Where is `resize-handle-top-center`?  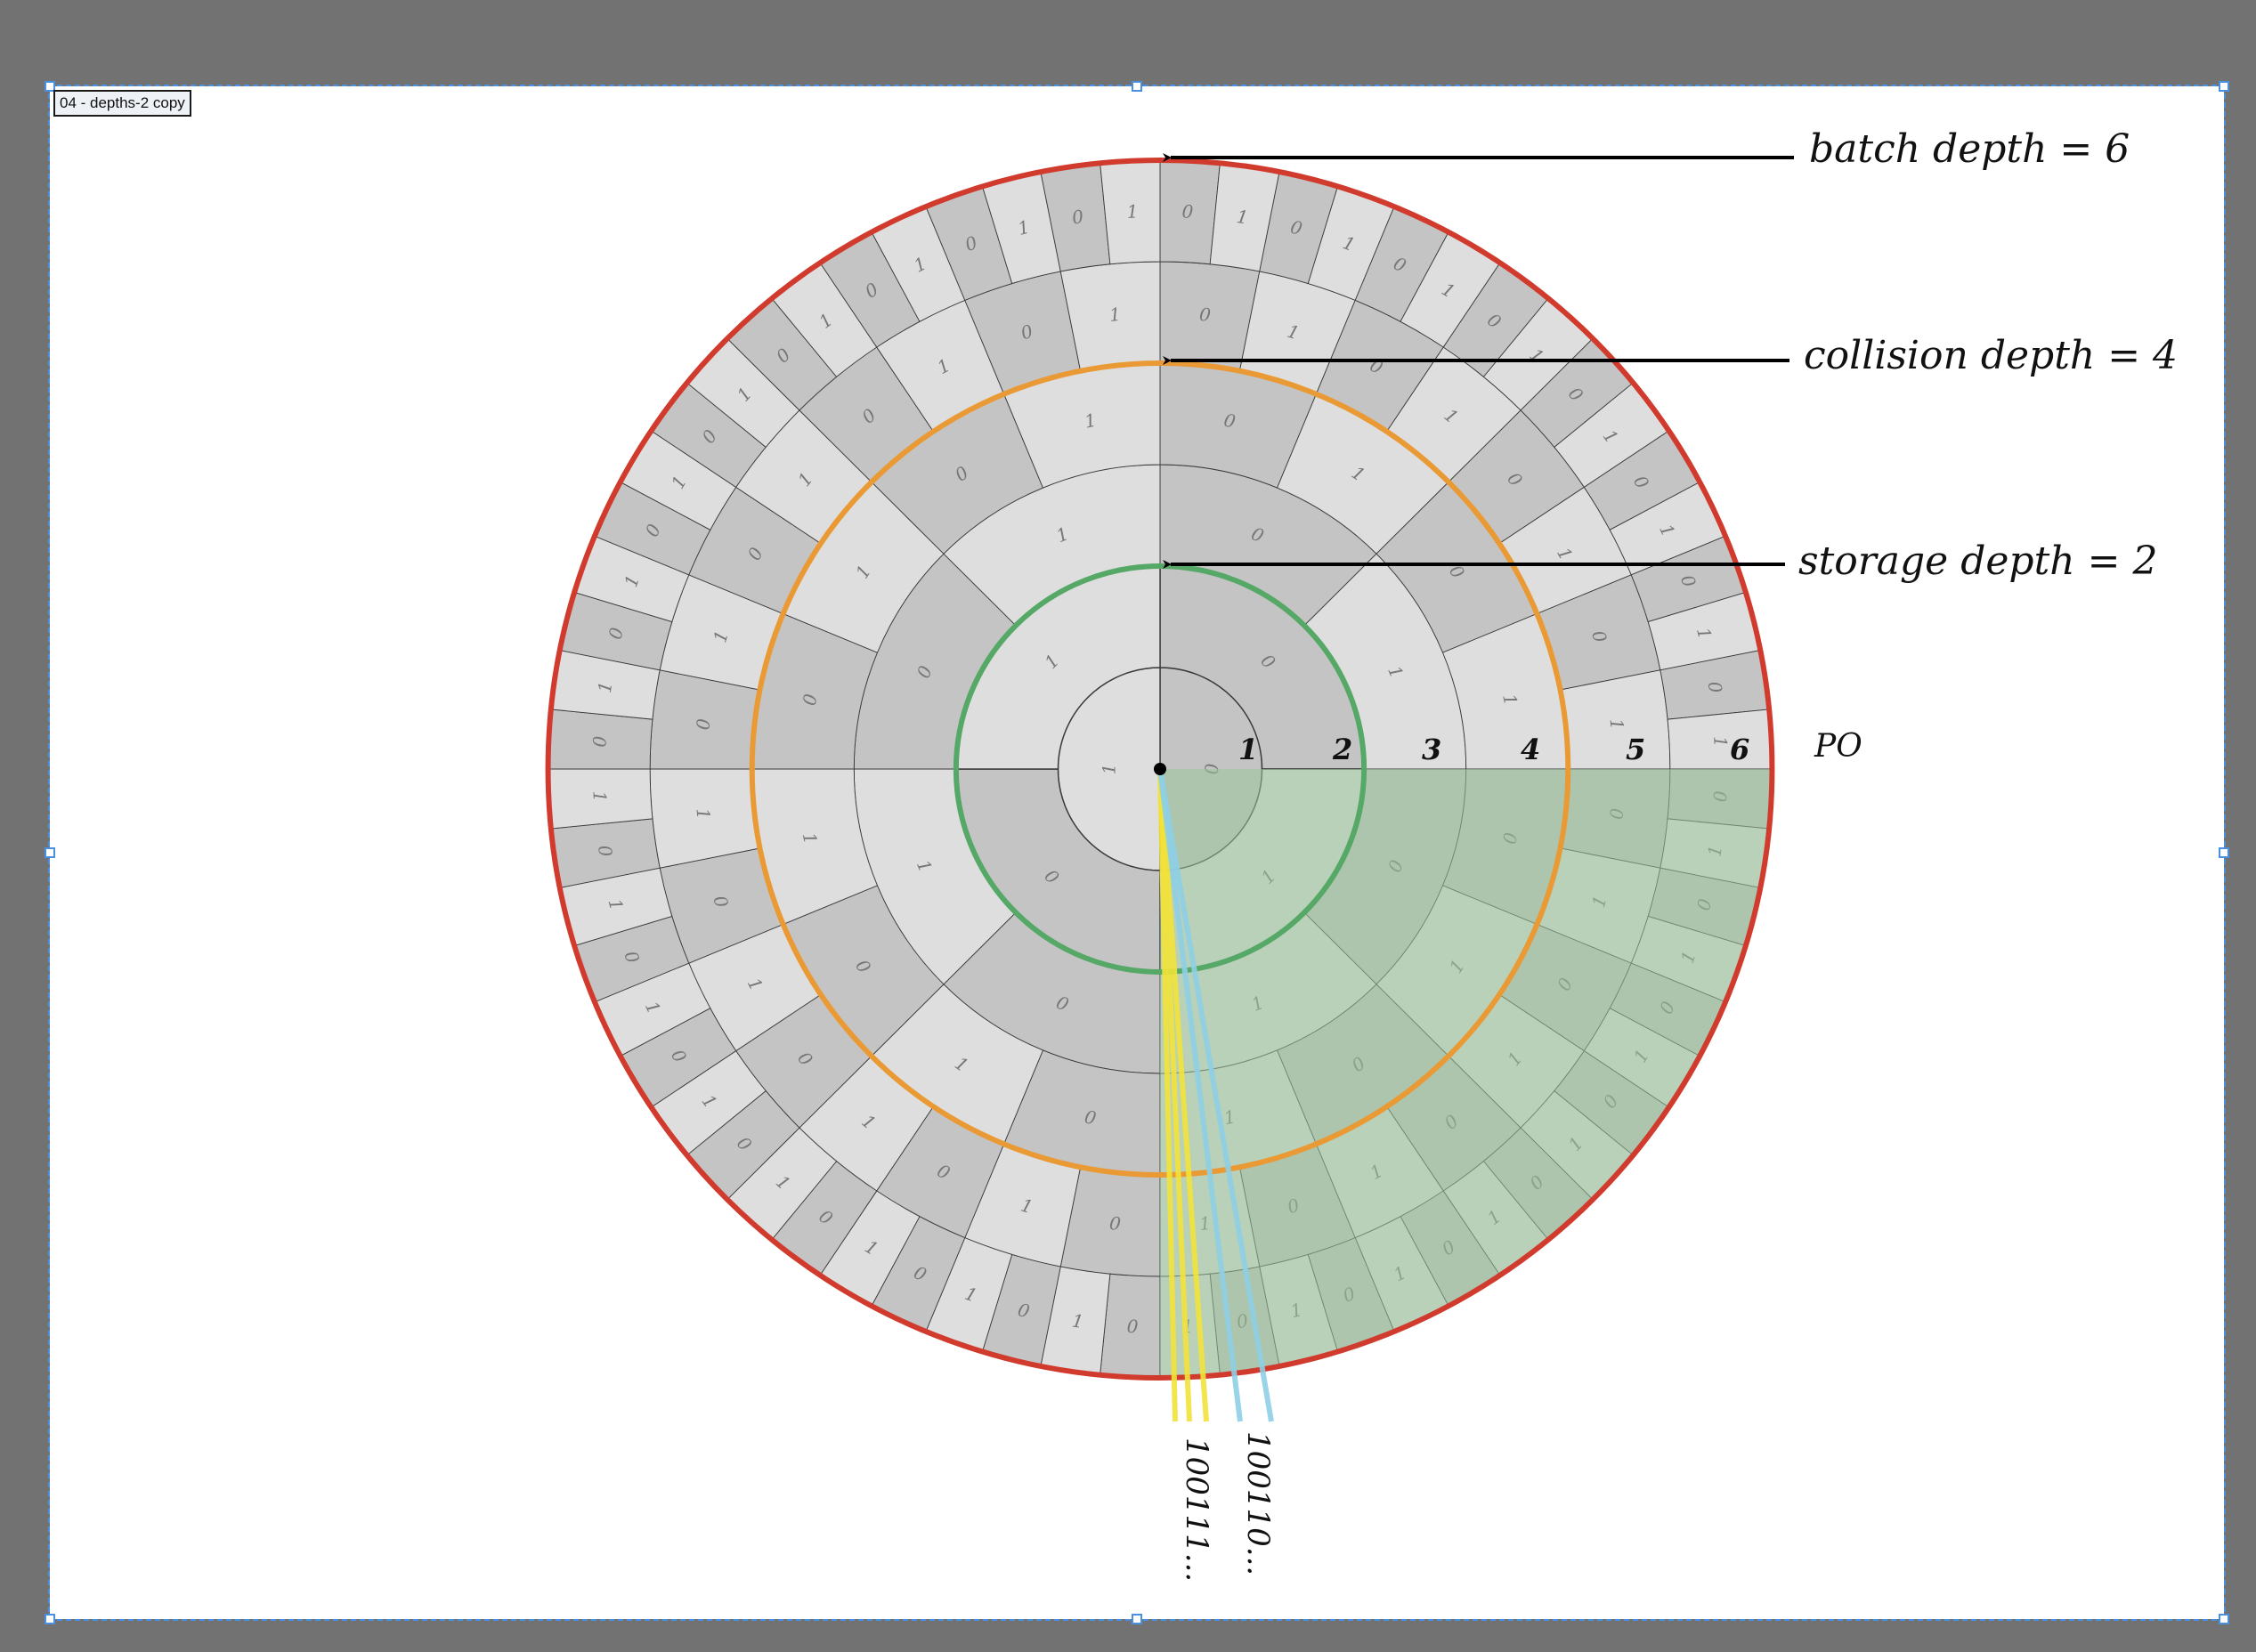
resize-handle-top-center is located at coordinates (1137, 86).